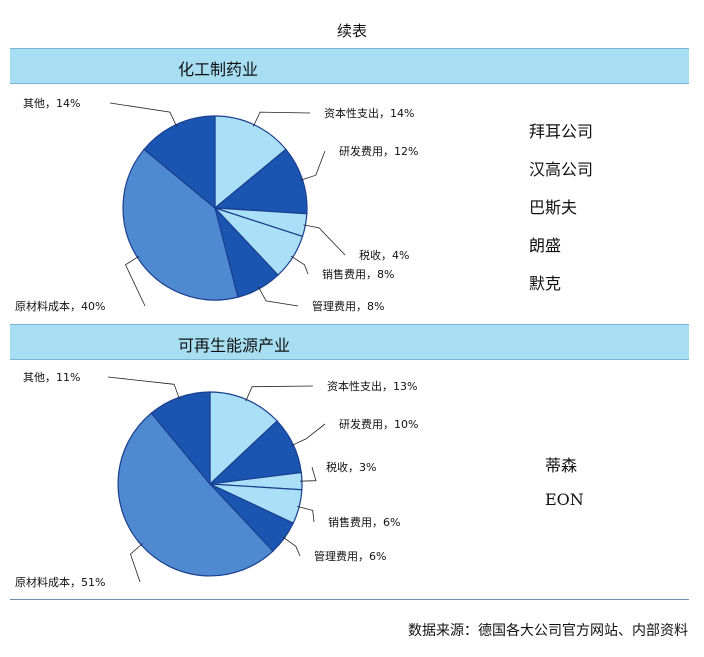 The width and height of the screenshot is (704, 657). What do you see at coordinates (561, 169) in the screenshot?
I see `company-name: 汉高公司` at bounding box center [561, 169].